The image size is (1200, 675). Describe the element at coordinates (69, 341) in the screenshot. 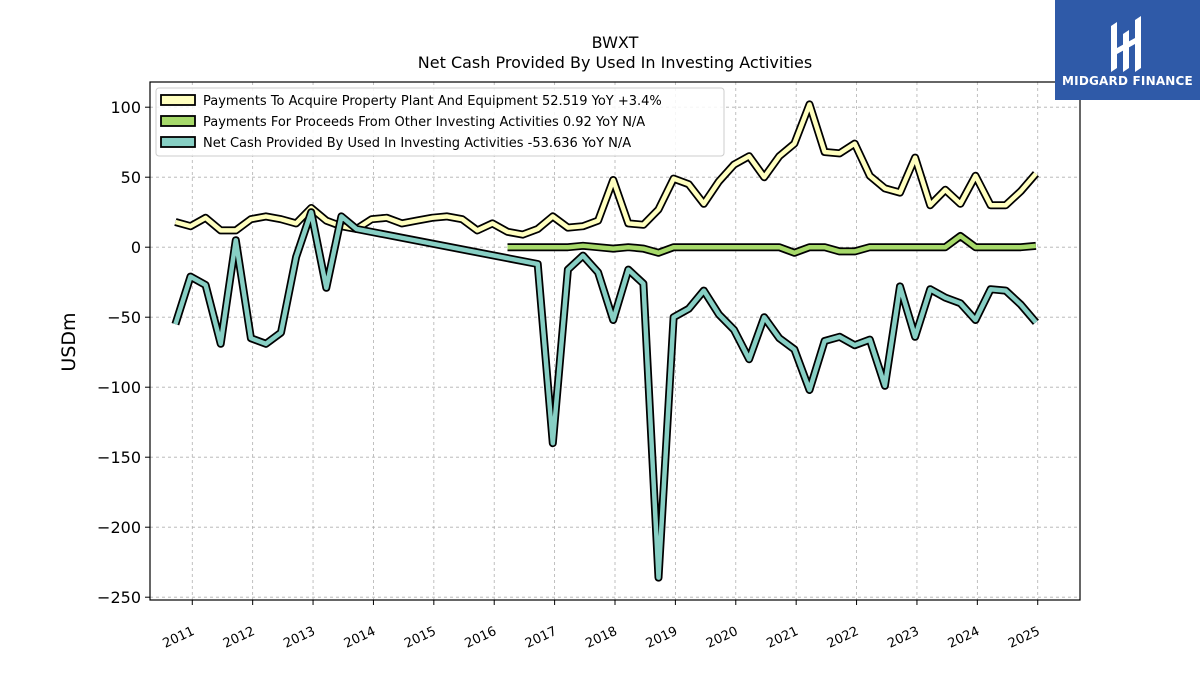

I see `y-axis-label: USDm` at that location.